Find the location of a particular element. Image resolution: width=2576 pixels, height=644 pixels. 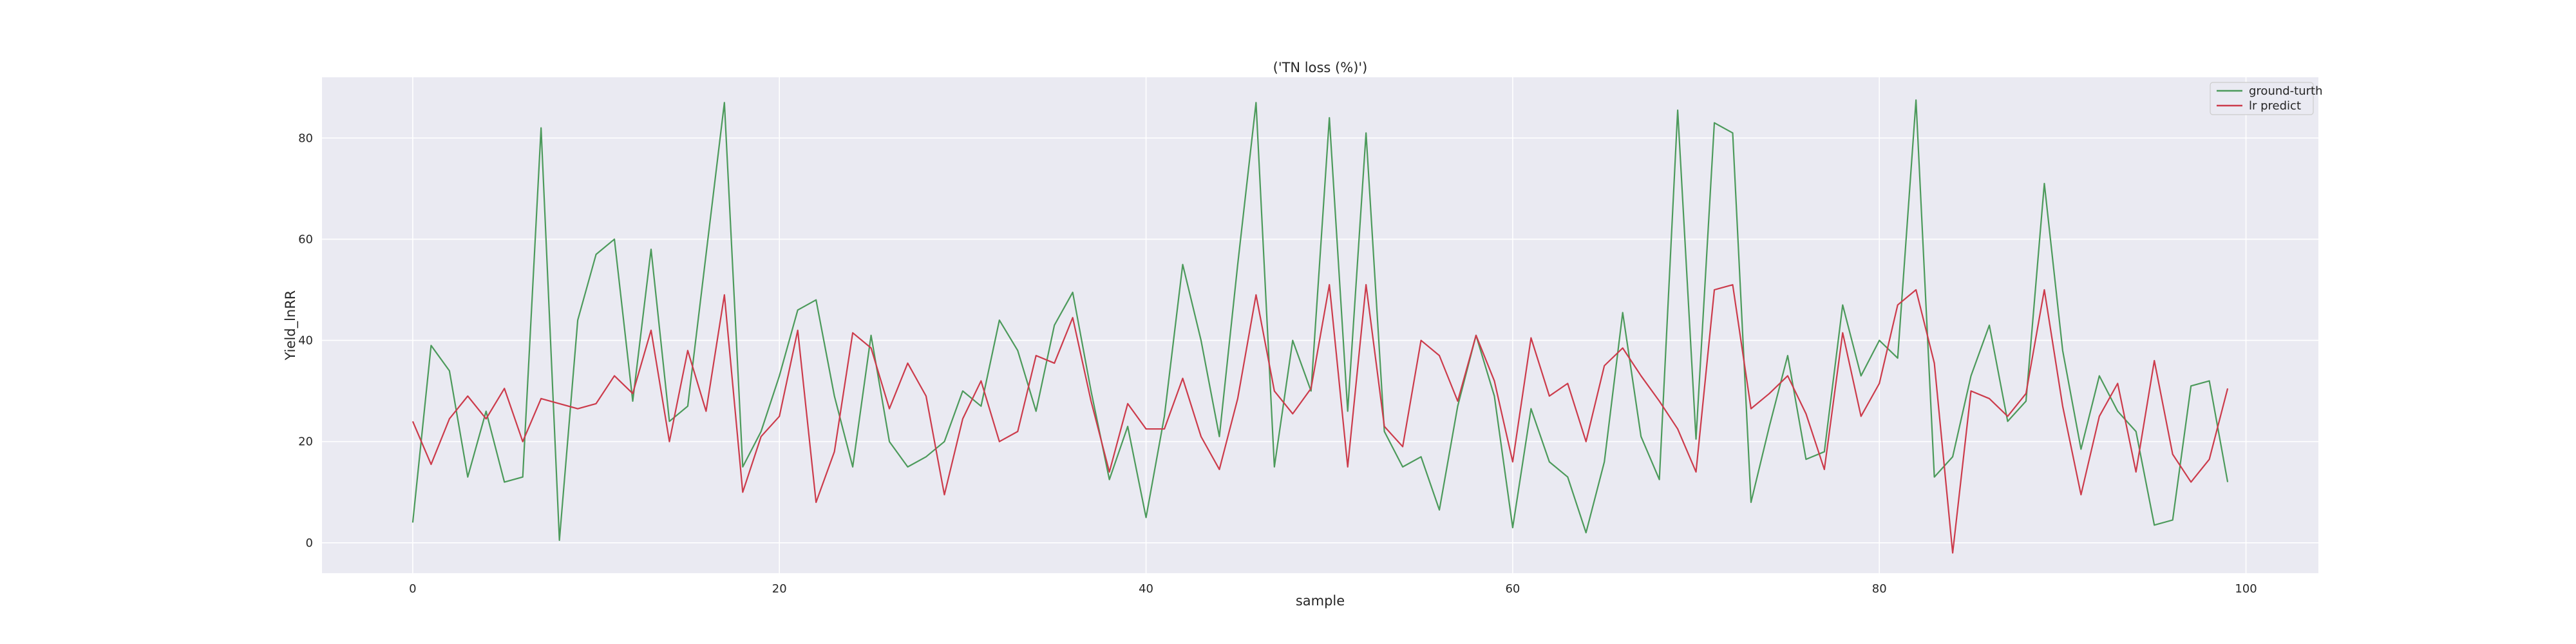

y-tick-label: 40 is located at coordinates (305, 341).